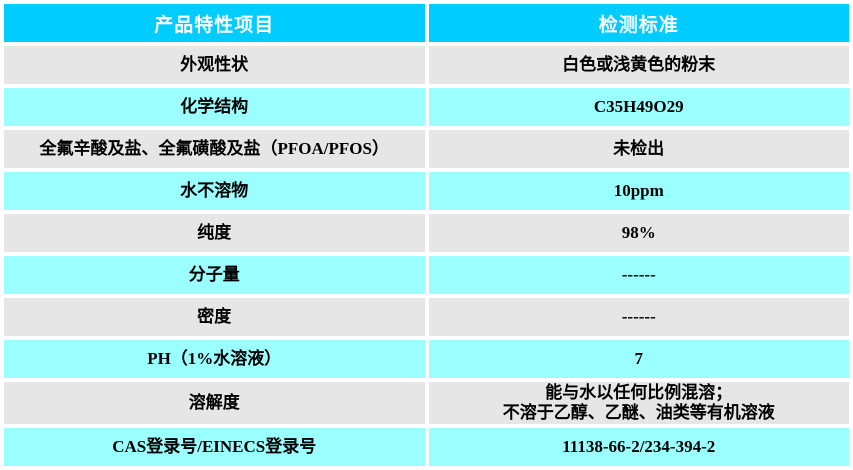 The width and height of the screenshot is (853, 470). I want to click on table-row: PH（1%水溶液） 7, so click(426, 359).